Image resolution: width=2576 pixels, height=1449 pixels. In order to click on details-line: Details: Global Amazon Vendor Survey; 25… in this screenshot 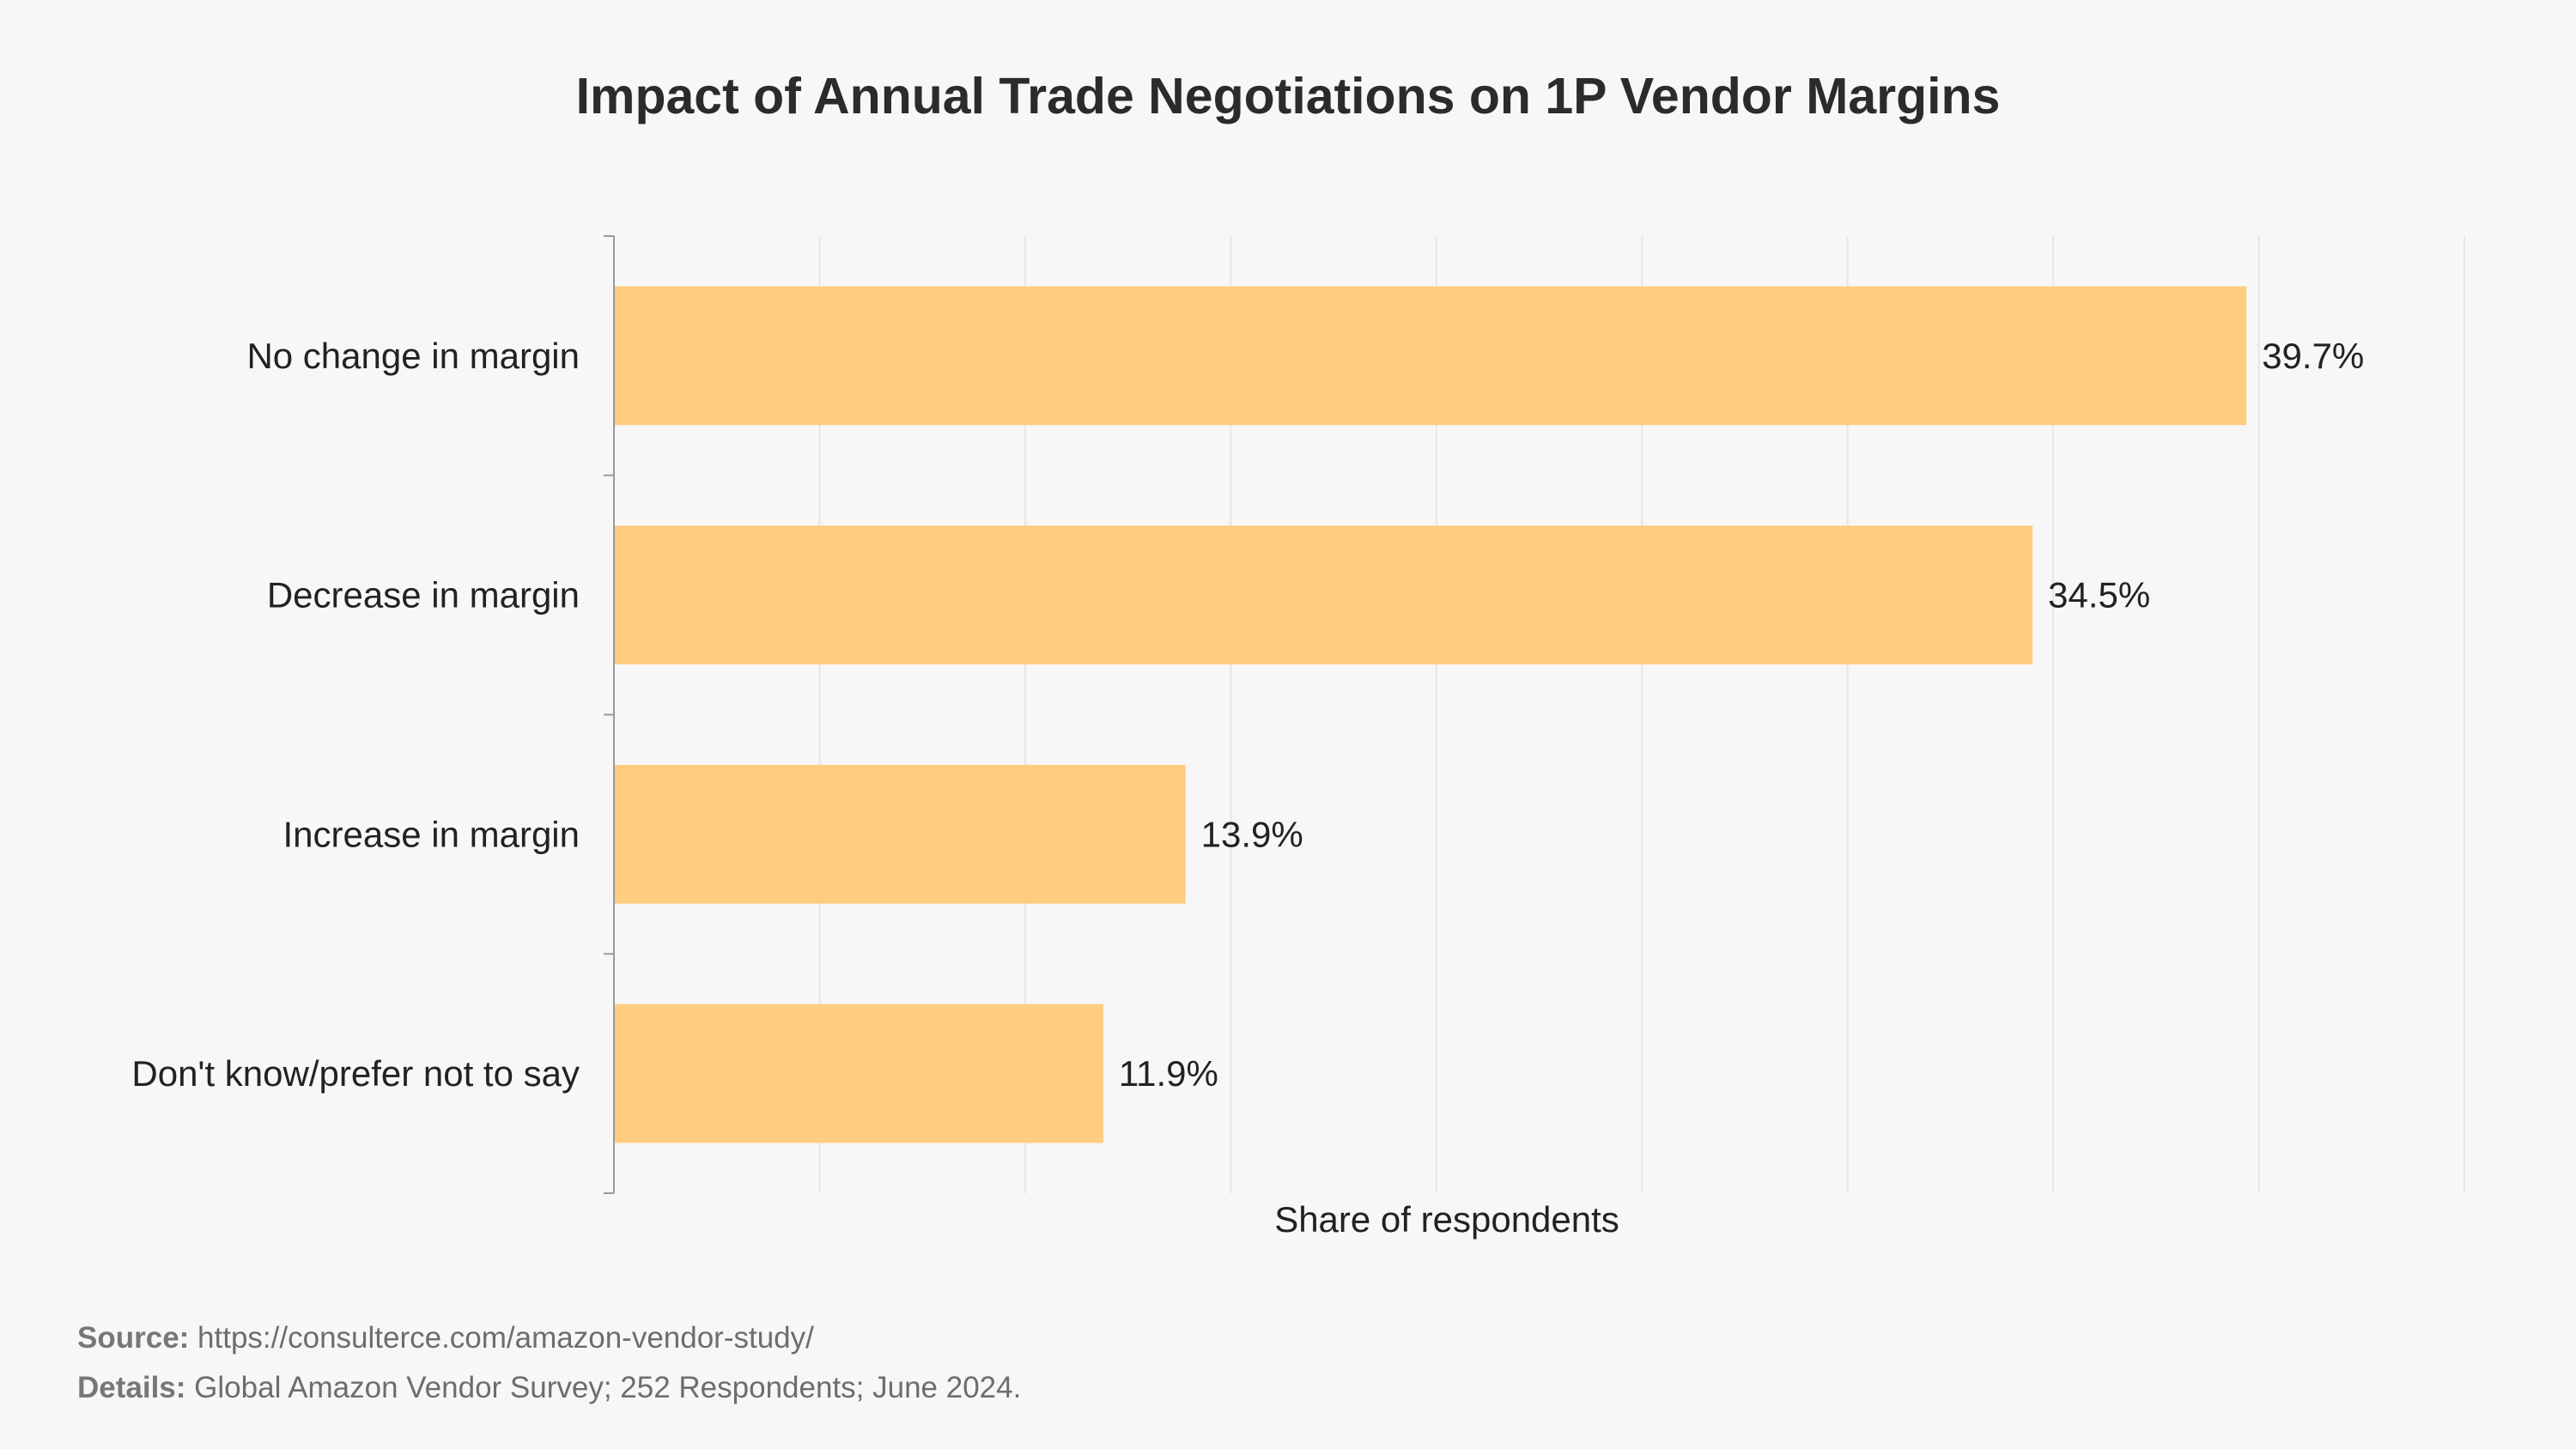, I will do `click(549, 1388)`.